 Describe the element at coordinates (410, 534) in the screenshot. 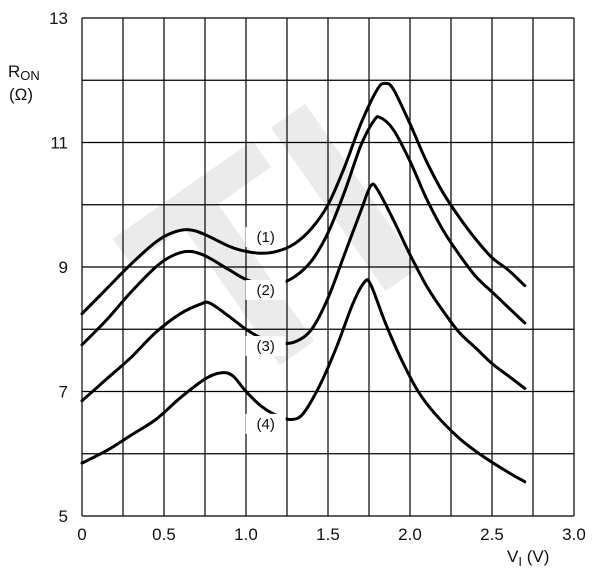

I see `x-tick-label: 2.0` at that location.